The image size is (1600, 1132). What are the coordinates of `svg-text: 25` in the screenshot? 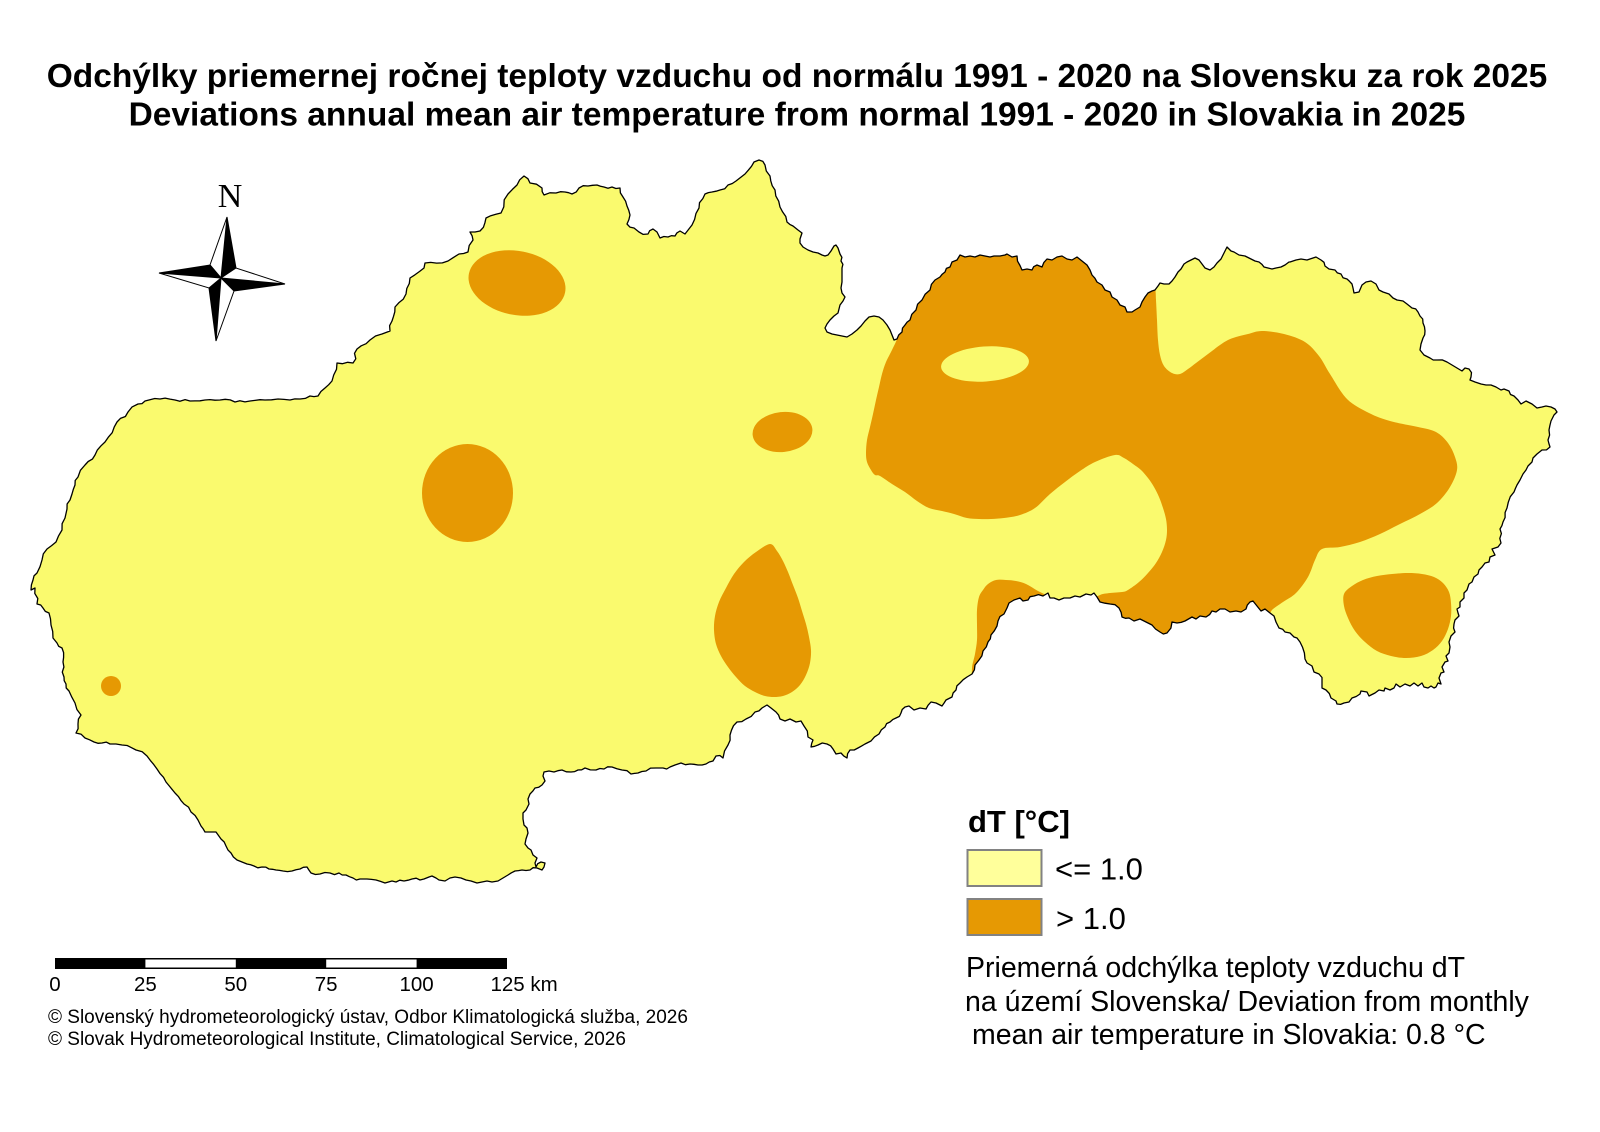 It's located at (145, 984).